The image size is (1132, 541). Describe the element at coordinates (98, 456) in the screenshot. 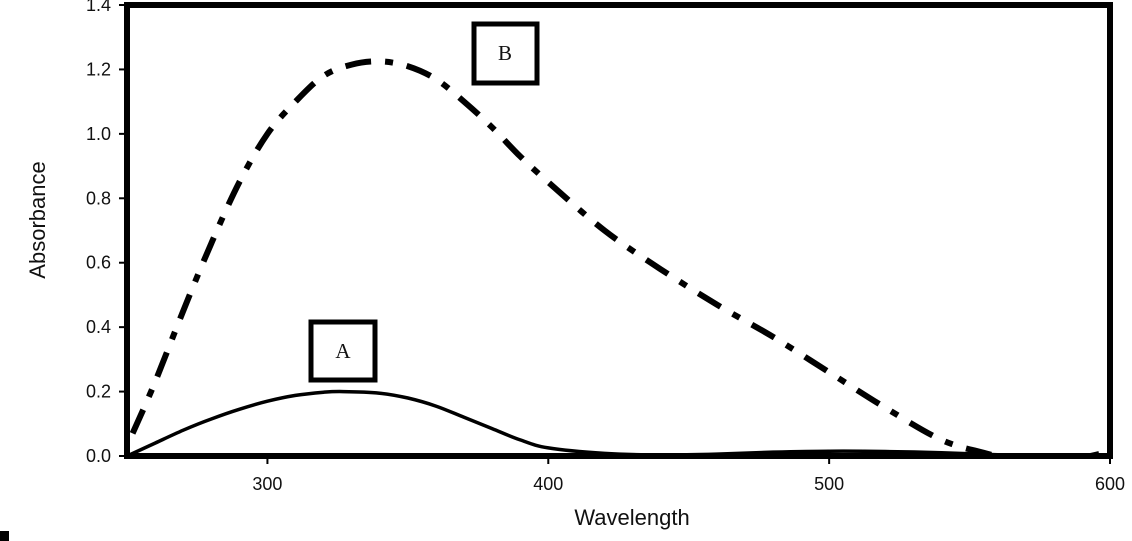

I see `y-tick-label: 0.0` at that location.